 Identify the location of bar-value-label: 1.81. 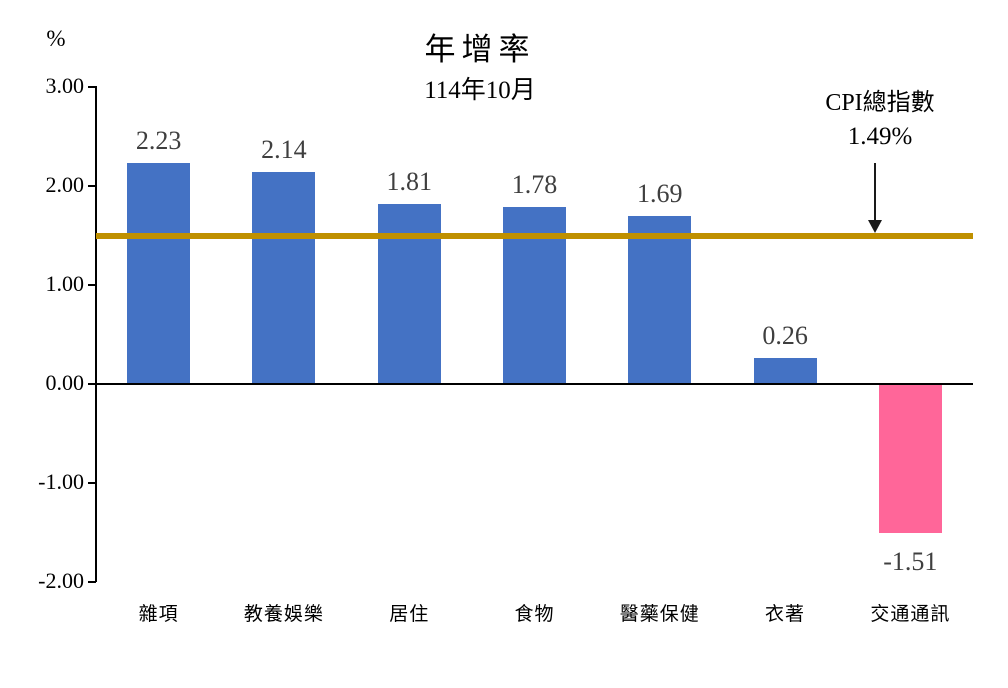
(409, 182).